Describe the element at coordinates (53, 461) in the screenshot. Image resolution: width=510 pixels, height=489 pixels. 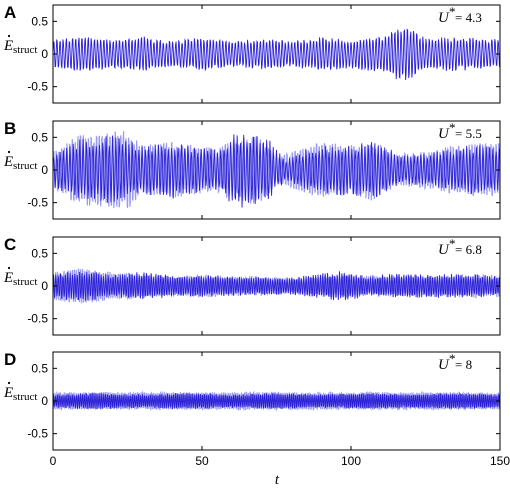
I see `x-tick-label: 0` at that location.